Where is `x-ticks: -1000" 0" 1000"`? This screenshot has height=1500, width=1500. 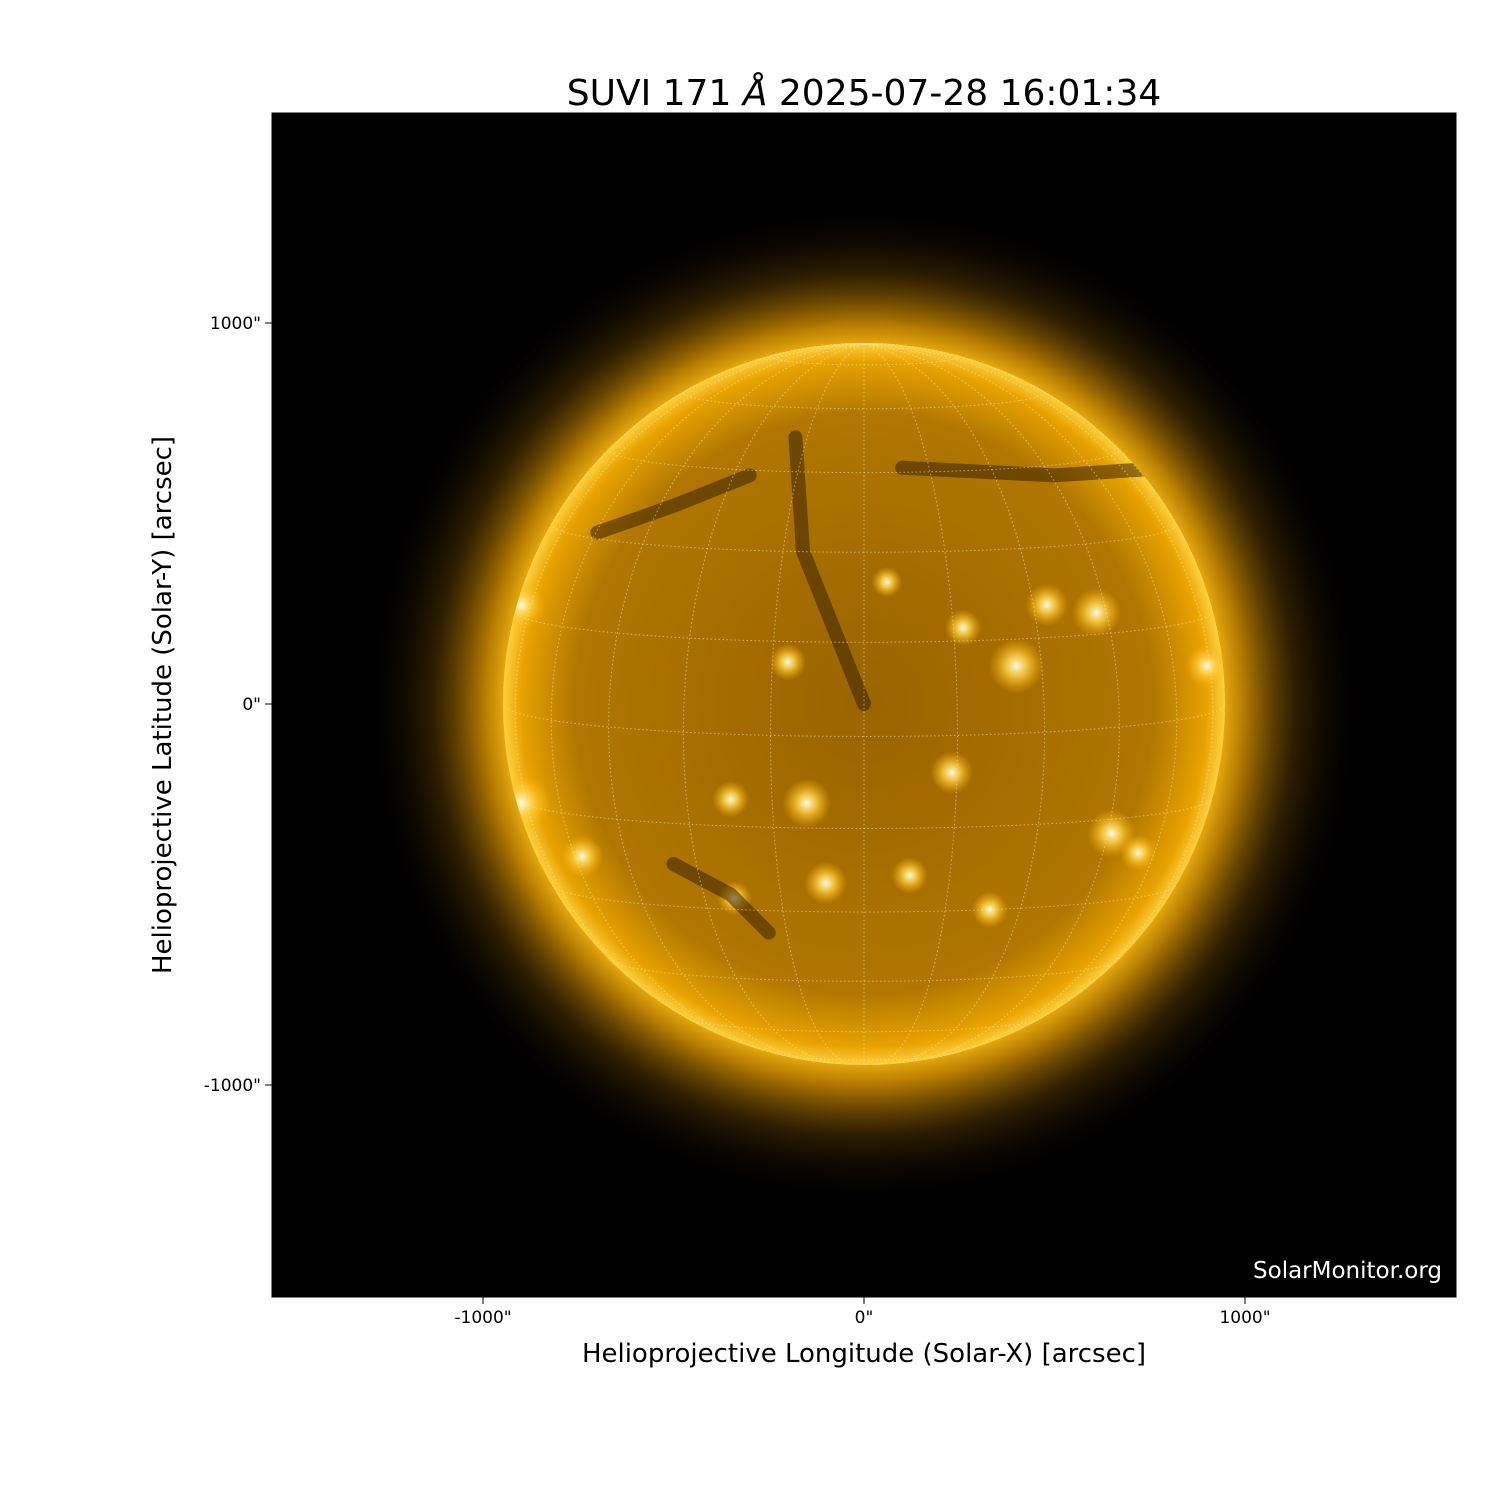 x-ticks: -1000" 0" 1000" is located at coordinates (862, 1312).